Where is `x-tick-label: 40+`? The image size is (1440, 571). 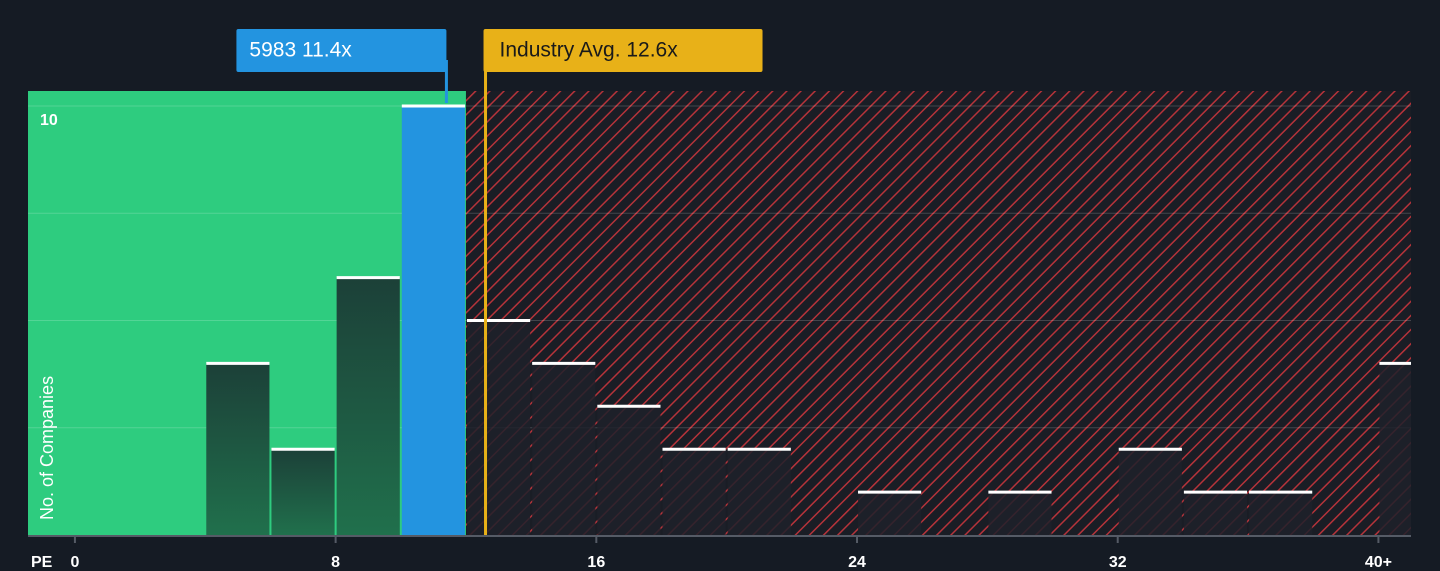
x-tick-label: 40+ is located at coordinates (1378, 562).